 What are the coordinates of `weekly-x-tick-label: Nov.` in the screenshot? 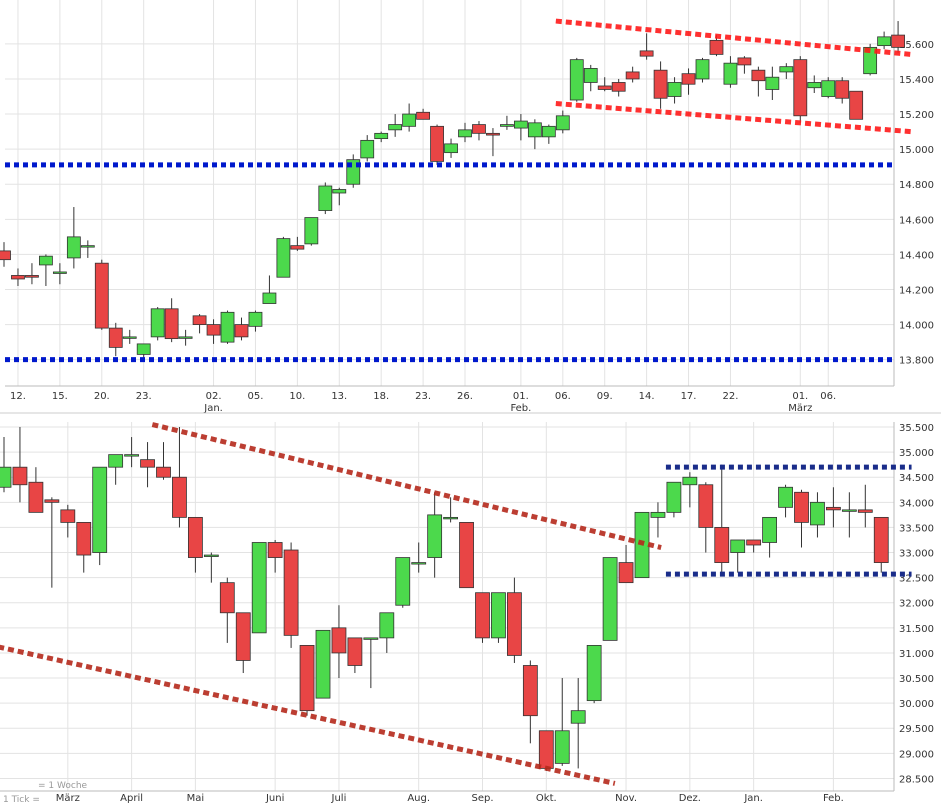 It's located at (626, 798).